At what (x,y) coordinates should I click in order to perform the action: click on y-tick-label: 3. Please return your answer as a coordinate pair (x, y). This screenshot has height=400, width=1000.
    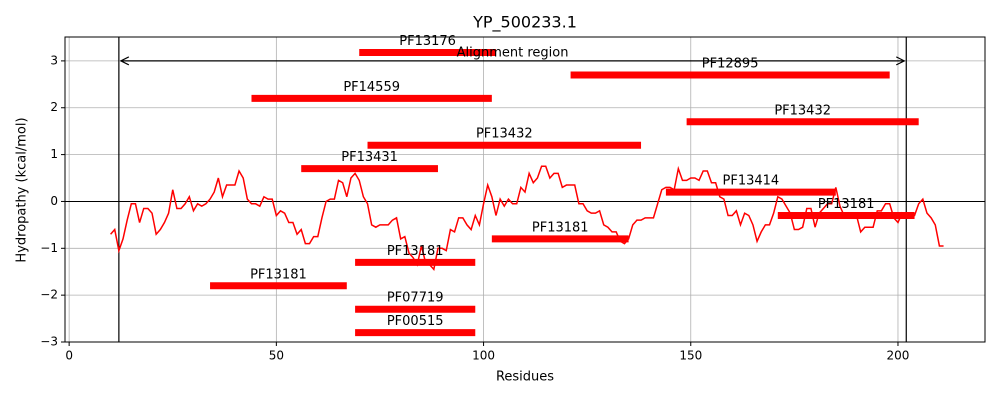
    Looking at the image, I should click on (54, 60).